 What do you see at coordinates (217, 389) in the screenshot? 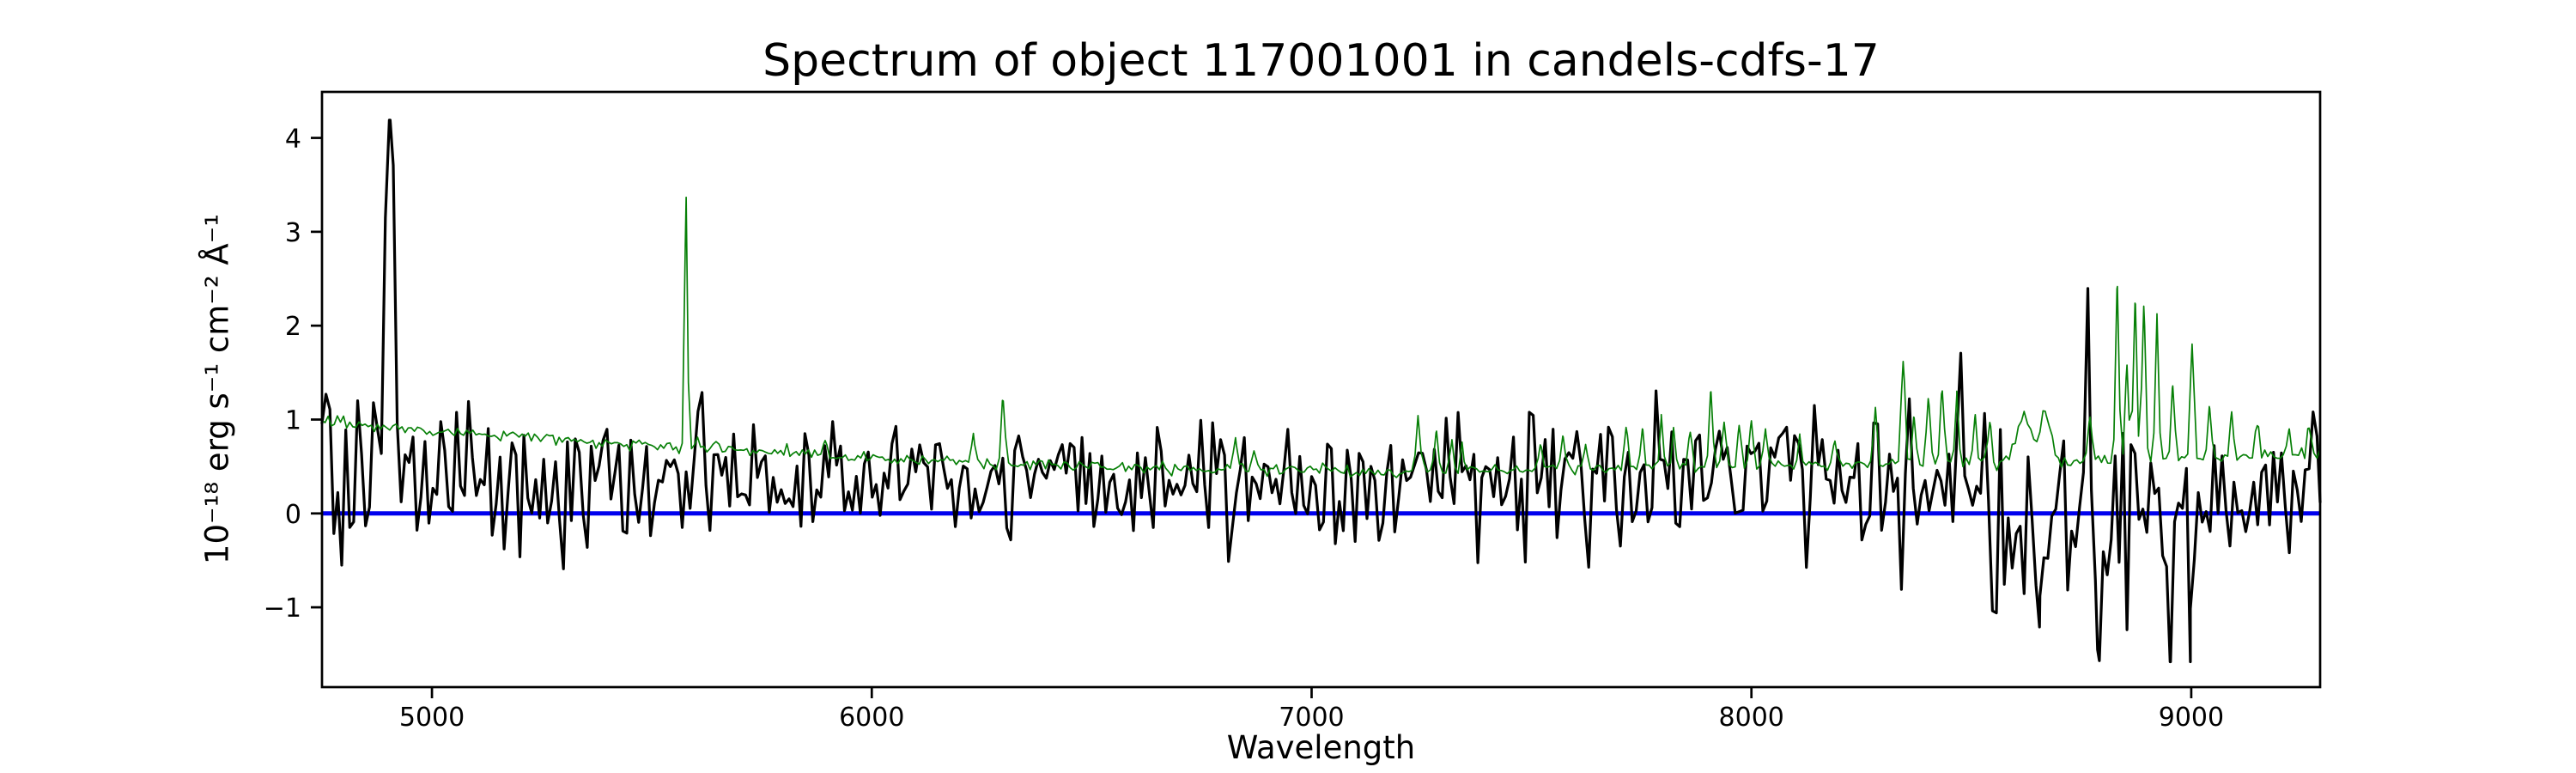
I see `y-axis-label: 10⁻¹⁸ erg s⁻¹ cm⁻² Å⁻¹` at bounding box center [217, 389].